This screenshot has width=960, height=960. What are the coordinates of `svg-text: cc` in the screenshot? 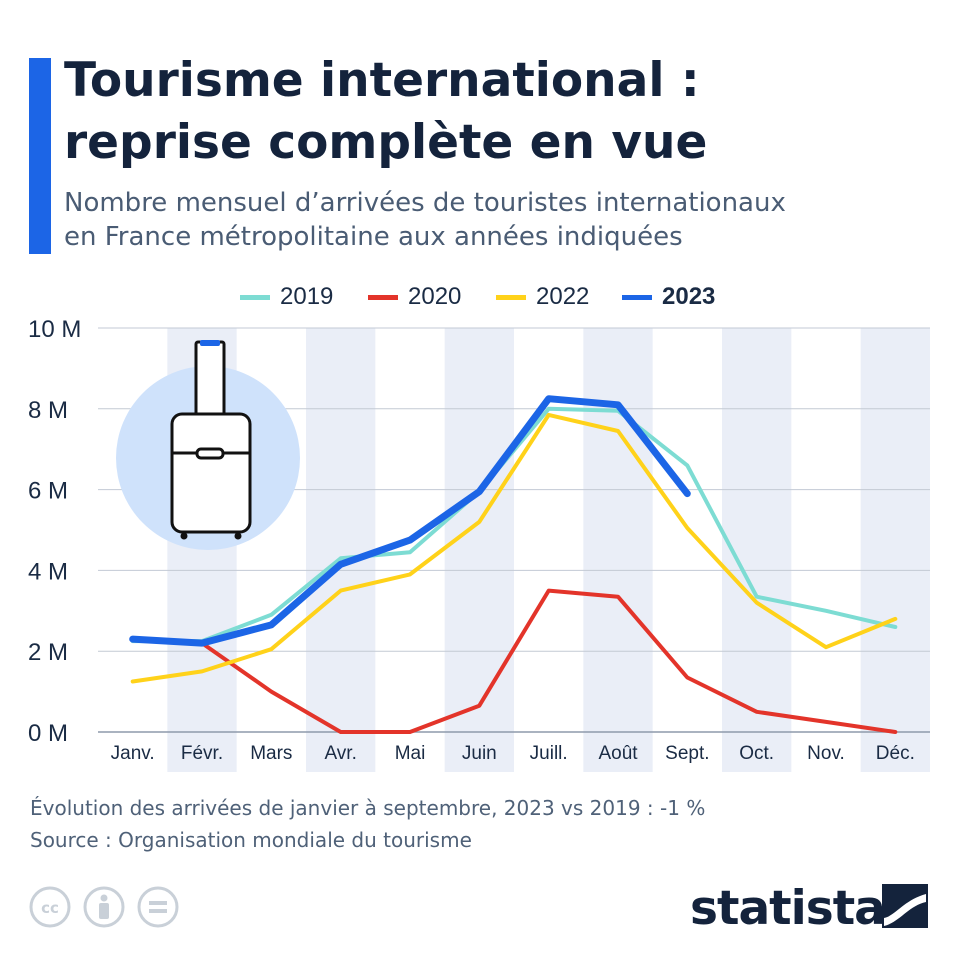 It's located at (50, 908).